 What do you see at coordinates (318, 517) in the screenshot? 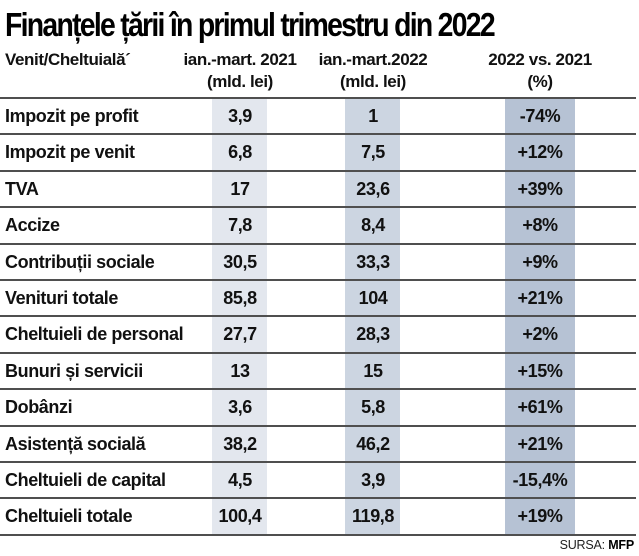
I see `table-row: Cheltuieli totale 100,4 119,8 +19%` at bounding box center [318, 517].